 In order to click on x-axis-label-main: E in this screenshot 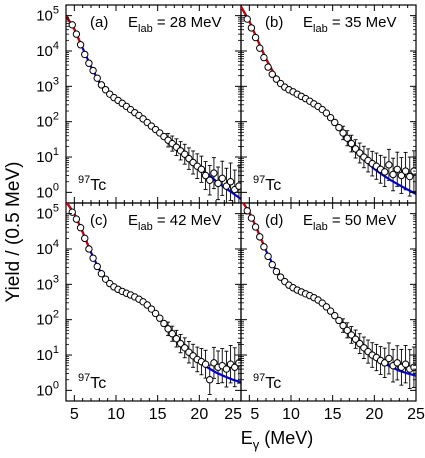, I will do `click(247, 438)`.